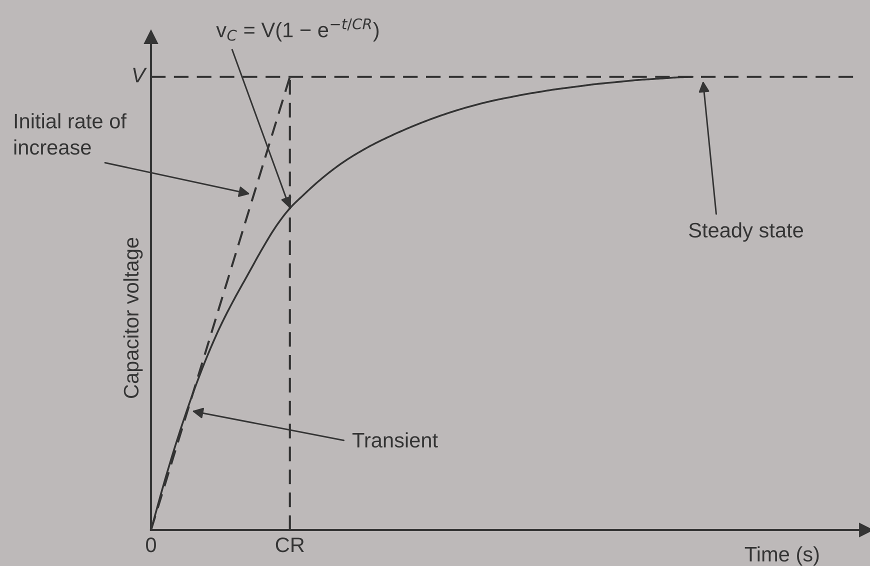  Describe the element at coordinates (151, 544) in the screenshot. I see `x-tick-label: 0` at that location.